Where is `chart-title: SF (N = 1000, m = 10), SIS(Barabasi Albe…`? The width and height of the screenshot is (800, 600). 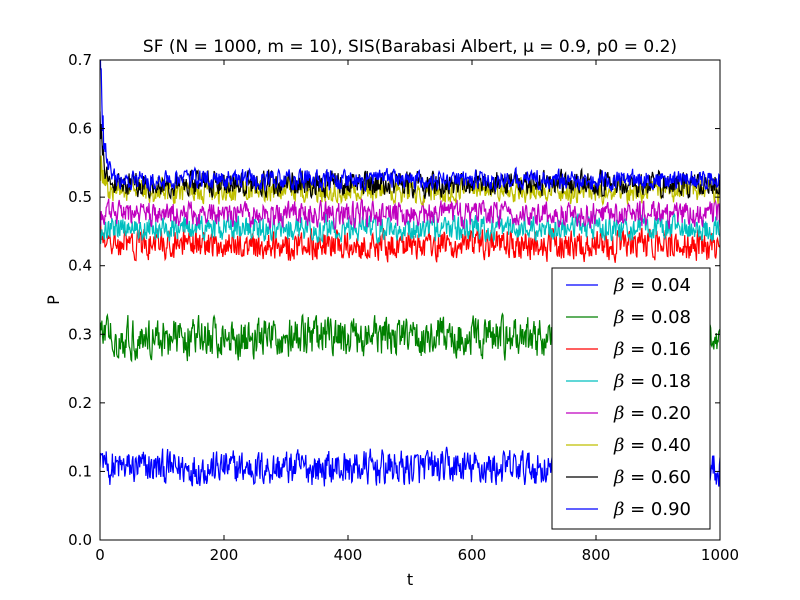
chart-title: SF (N = 1000, m = 10), SIS(Barabasi Albe… is located at coordinates (410, 47).